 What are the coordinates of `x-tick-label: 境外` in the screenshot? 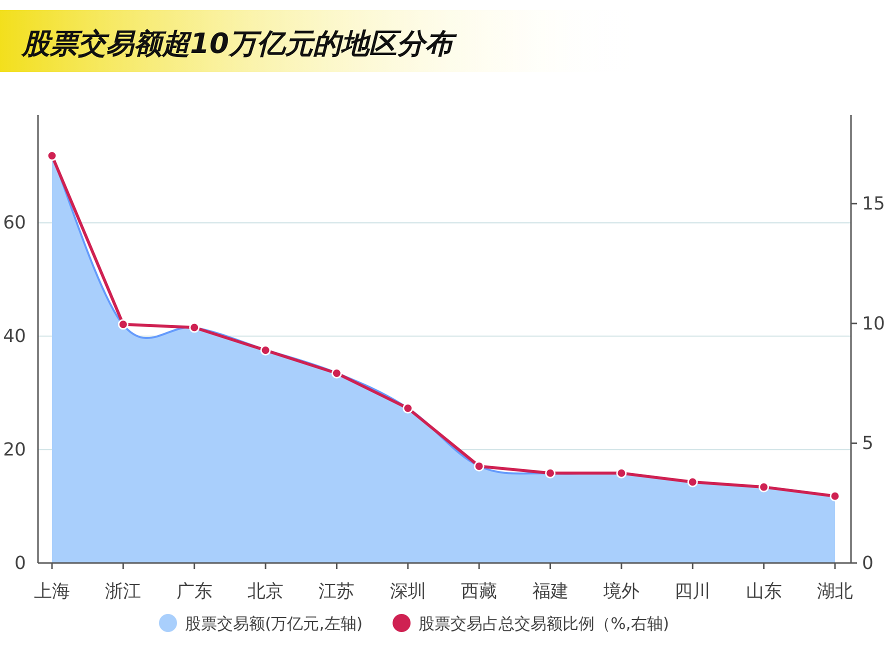 It's located at (621, 591).